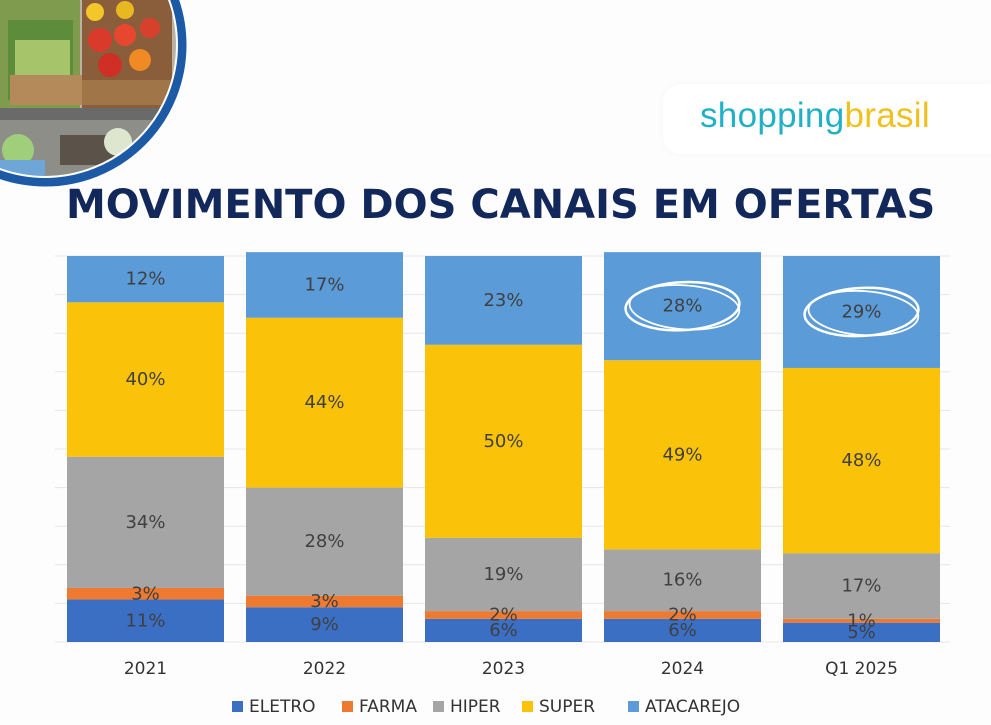 The width and height of the screenshot is (991, 725). What do you see at coordinates (438, 706) in the screenshot?
I see `legend-swatch-hiper` at bounding box center [438, 706].